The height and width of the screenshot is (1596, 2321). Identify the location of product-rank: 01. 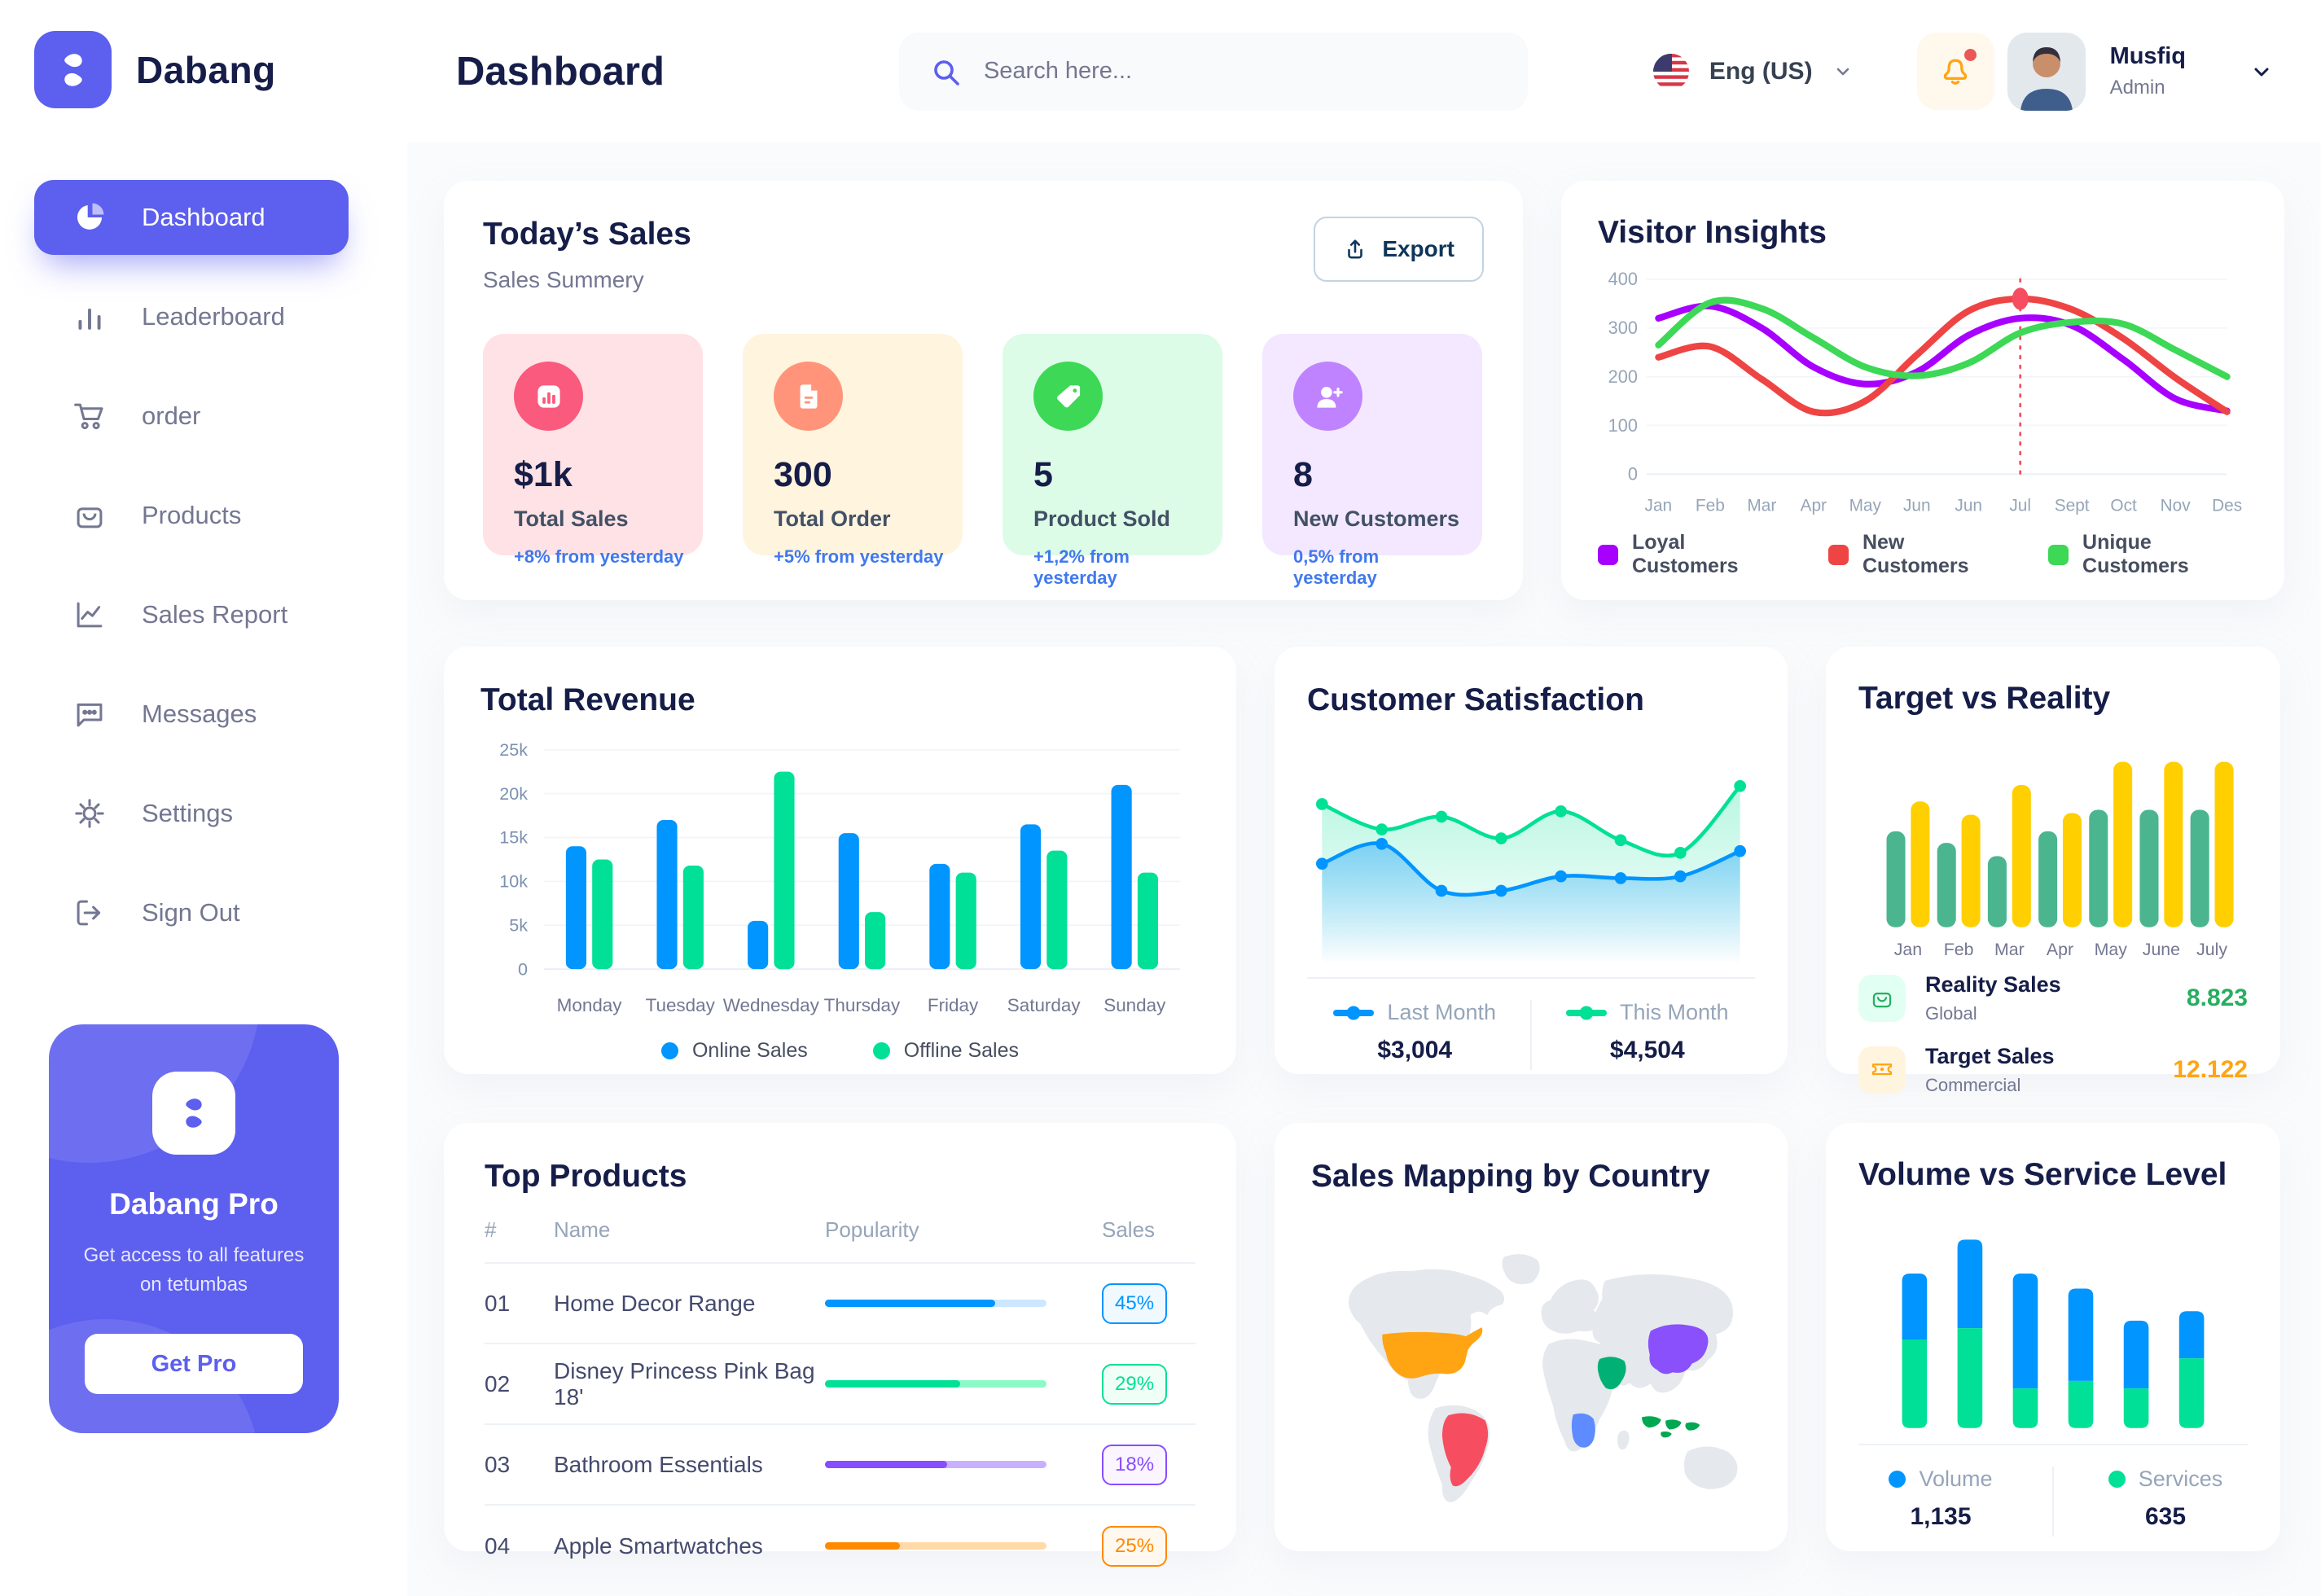
(498, 1303).